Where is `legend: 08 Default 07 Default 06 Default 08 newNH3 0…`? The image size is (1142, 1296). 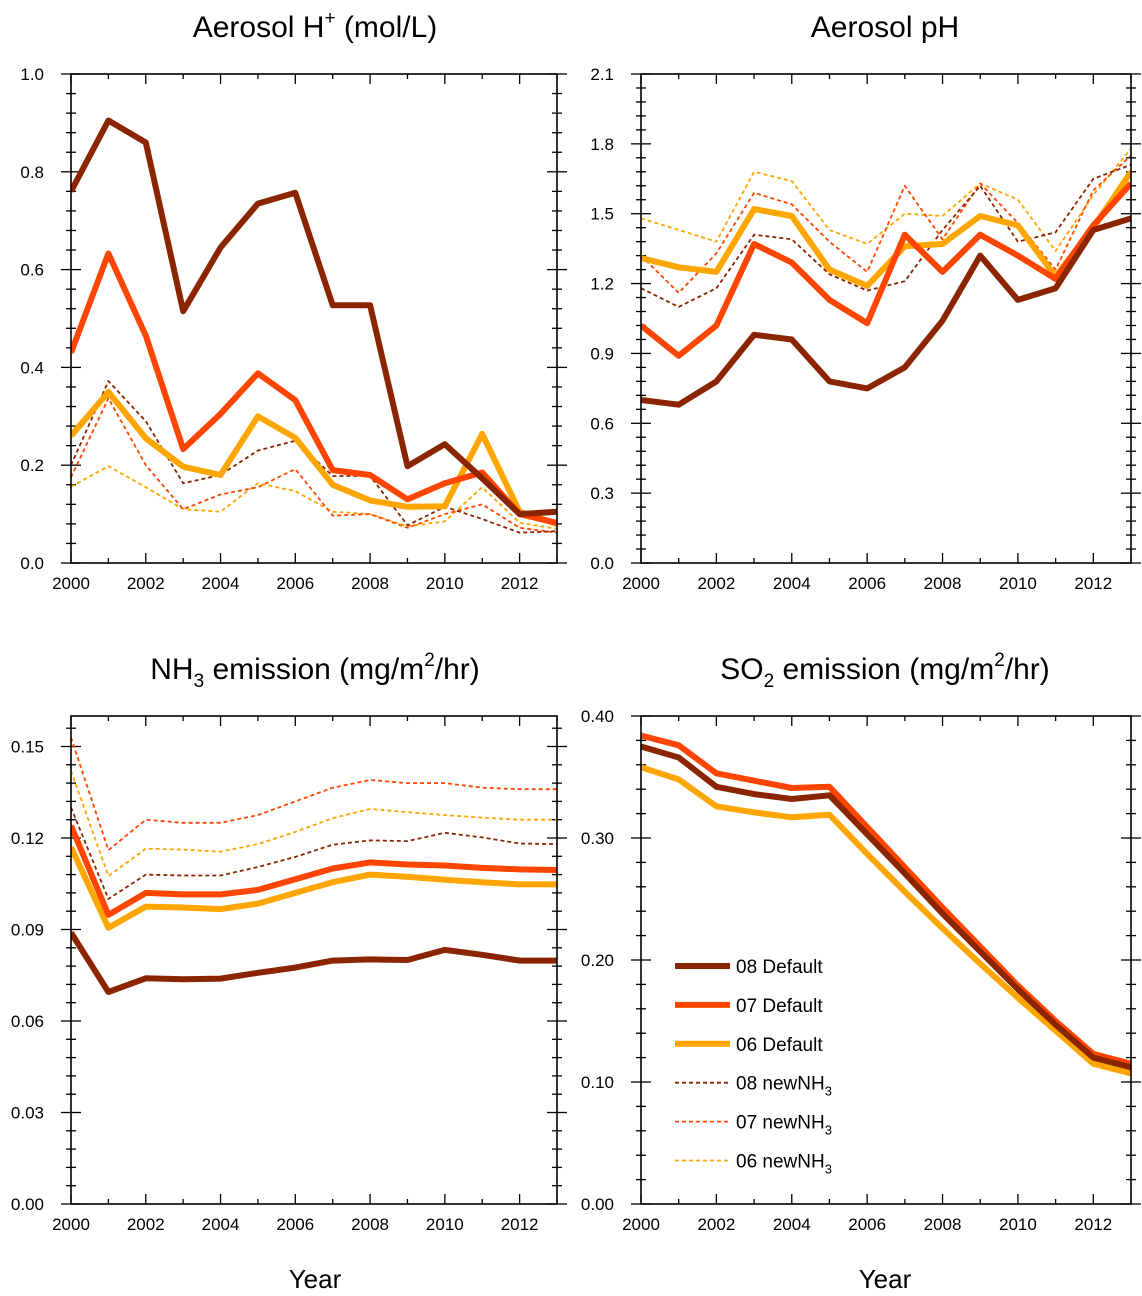
legend: 08 Default 07 Default 06 Default 08 newNH3 0… is located at coordinates (753, 1067).